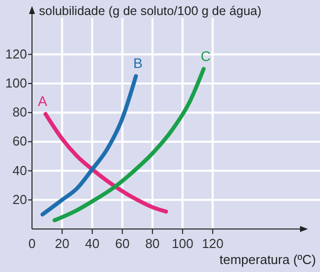 The height and width of the screenshot is (272, 320). I want to click on y-tick-label: 100, so click(16, 82).